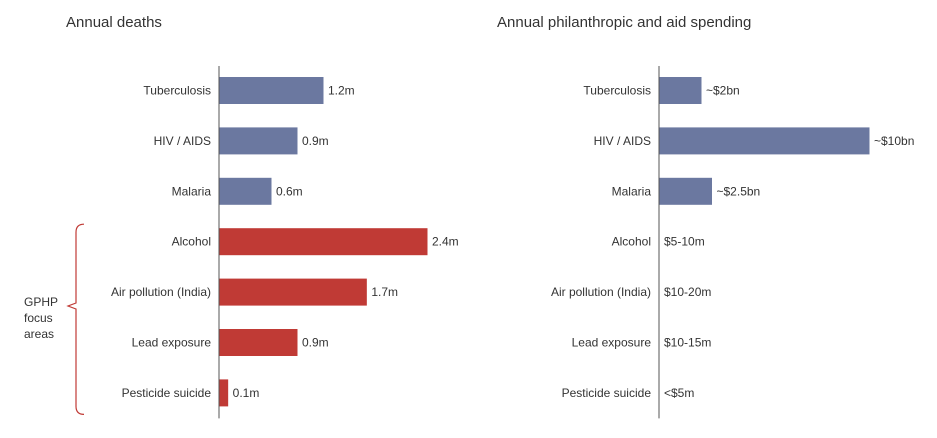  Describe the element at coordinates (617, 91) in the screenshot. I see `spending-category-label: Tuberculosis` at that location.